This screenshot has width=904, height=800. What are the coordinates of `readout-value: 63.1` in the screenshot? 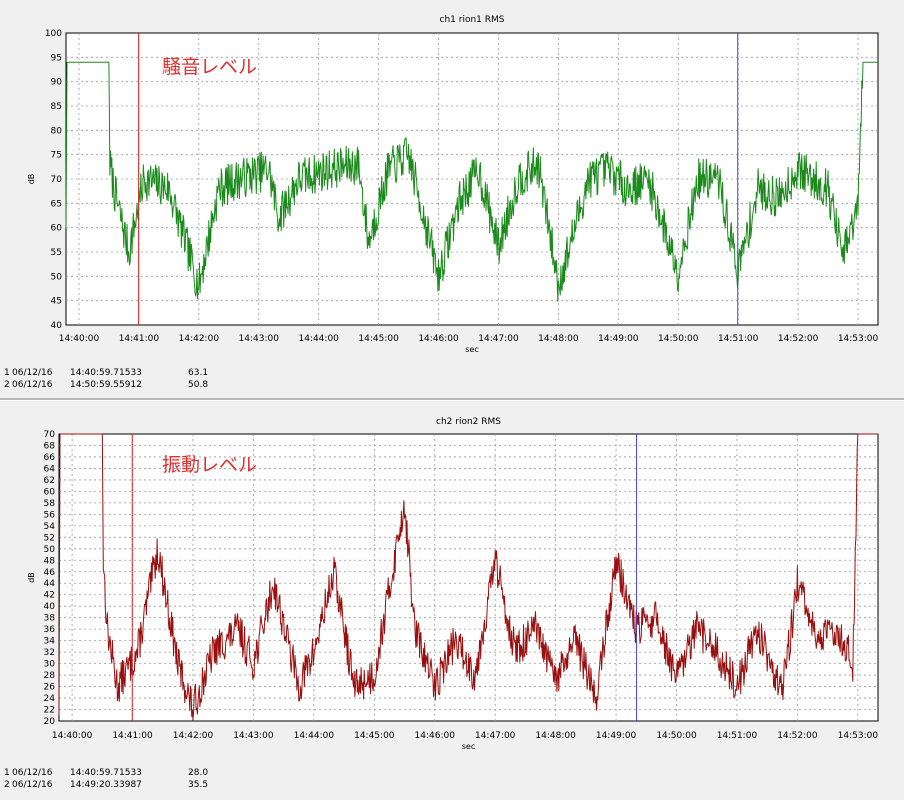 It's located at (198, 373).